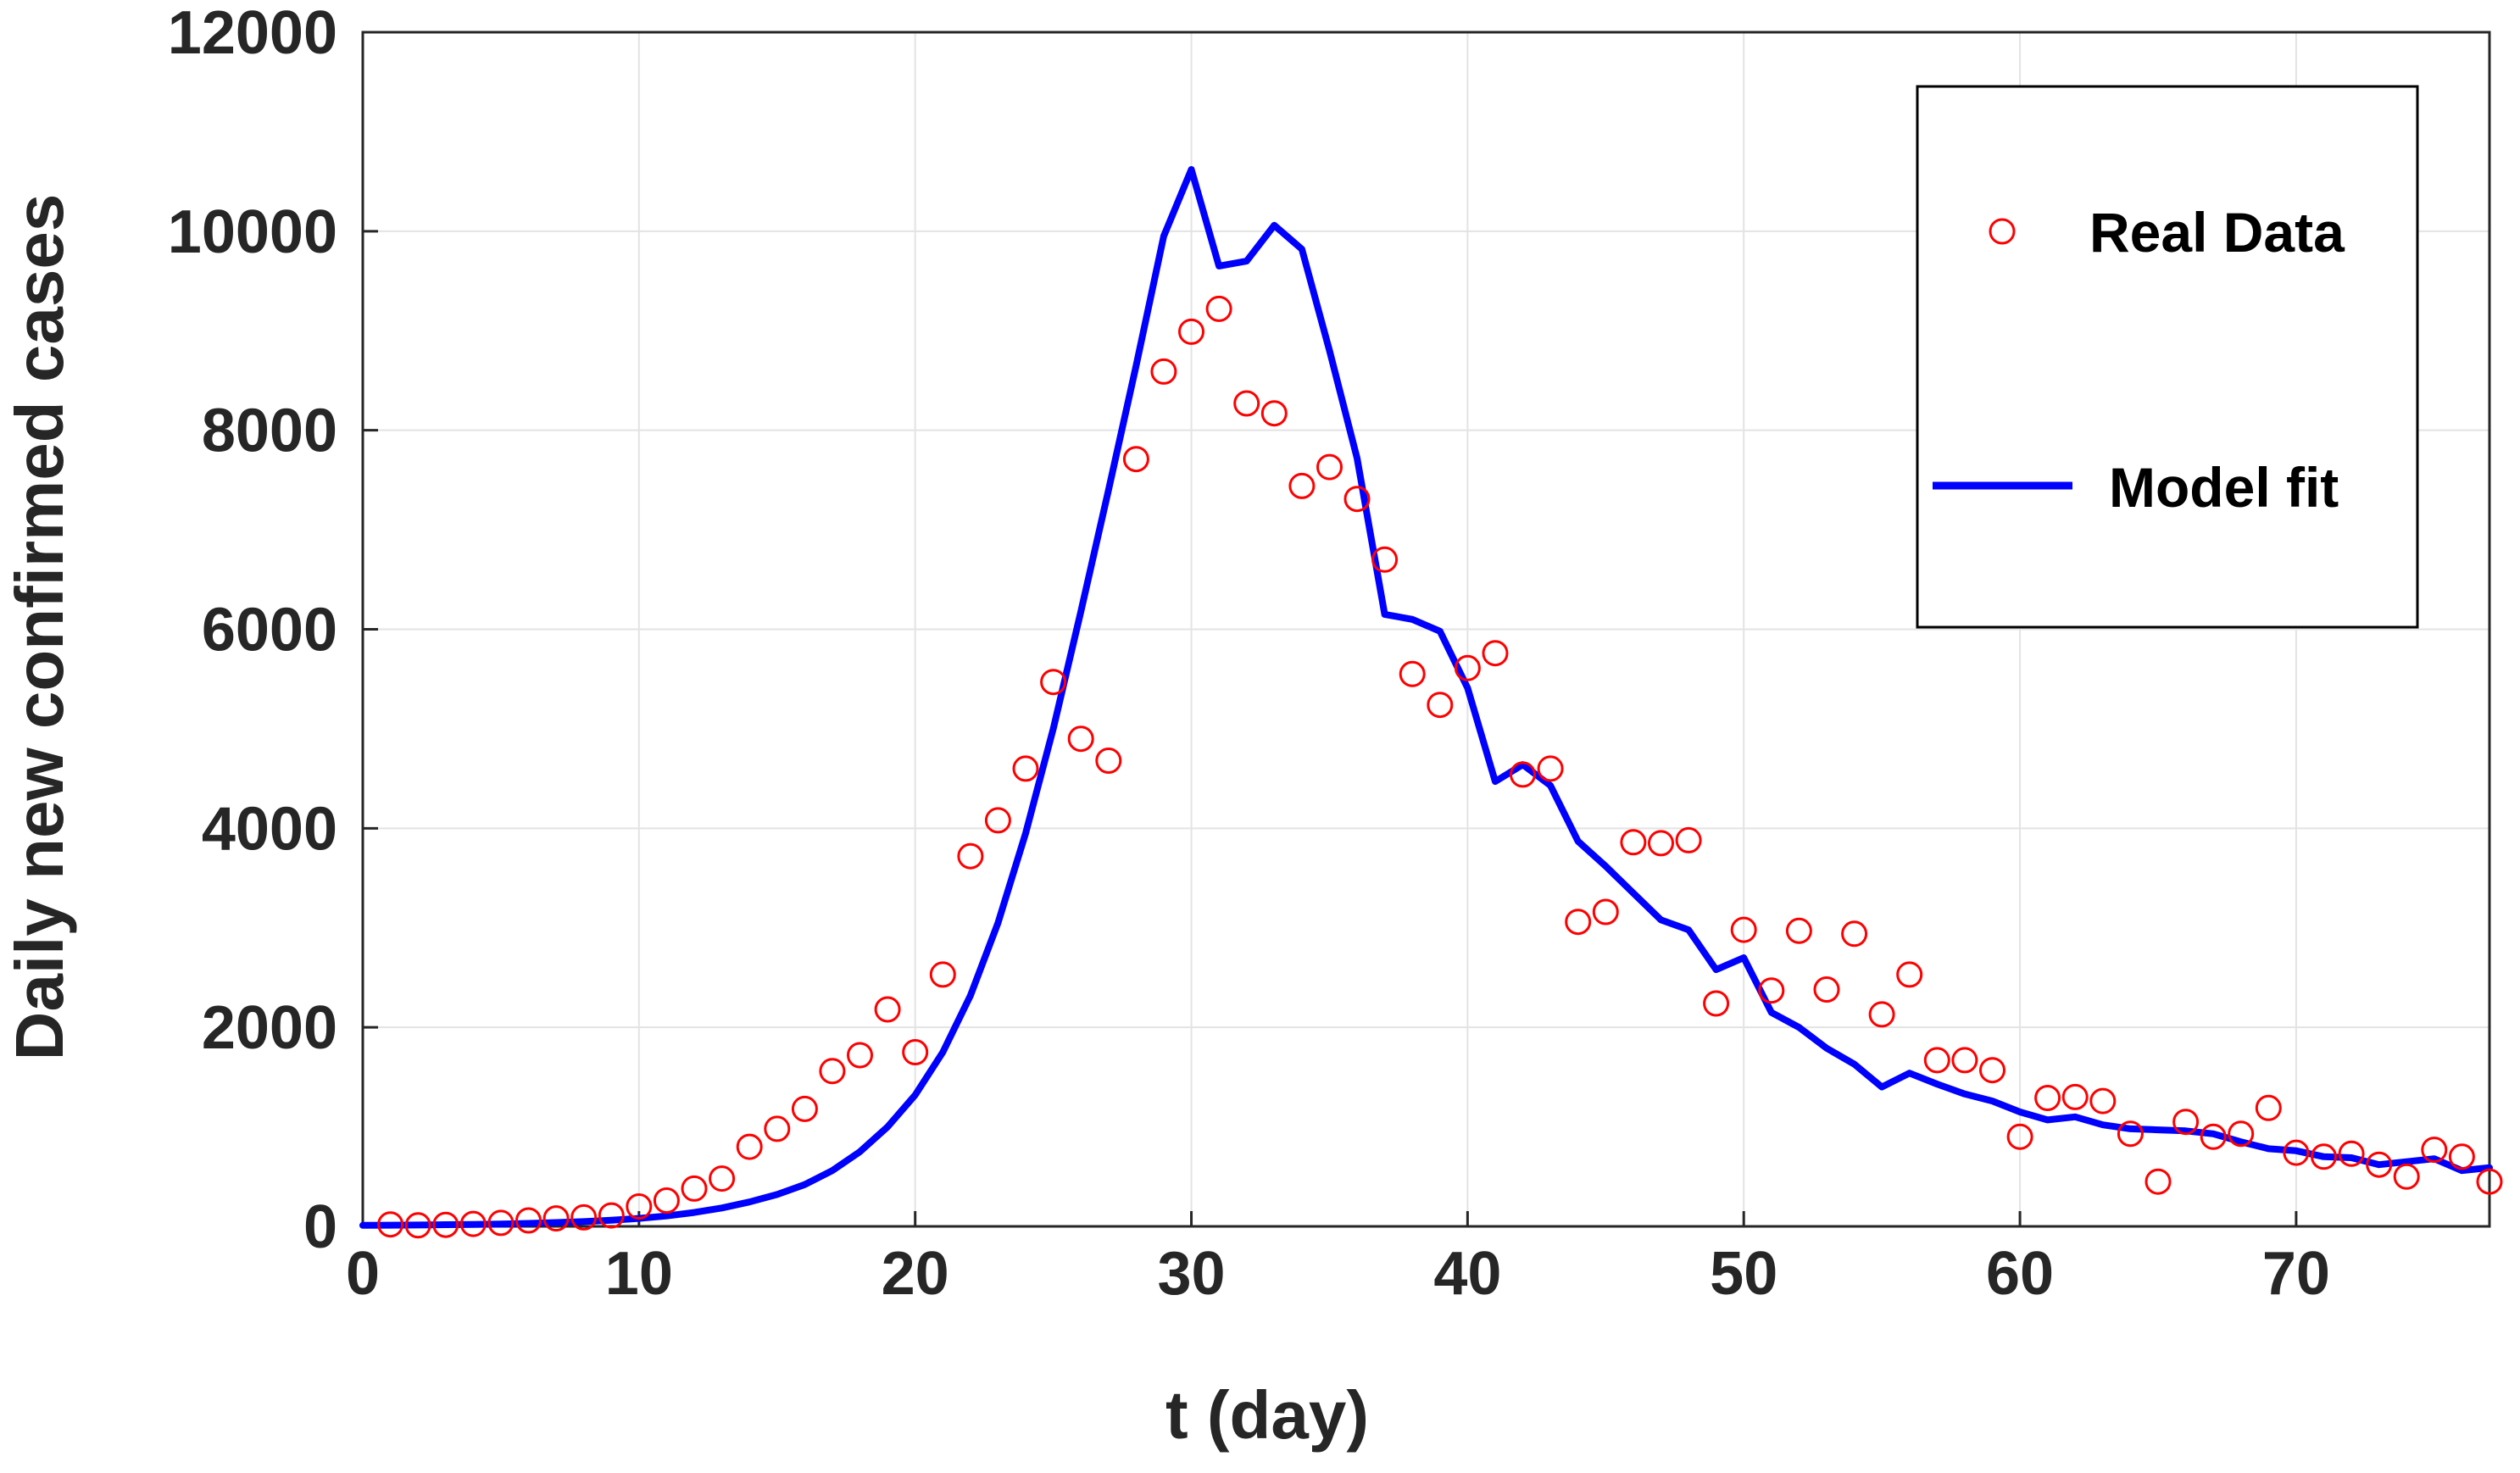 Image resolution: width=2520 pixels, height=1473 pixels. What do you see at coordinates (320, 1227) in the screenshot?
I see `y-tick-label: 0` at bounding box center [320, 1227].